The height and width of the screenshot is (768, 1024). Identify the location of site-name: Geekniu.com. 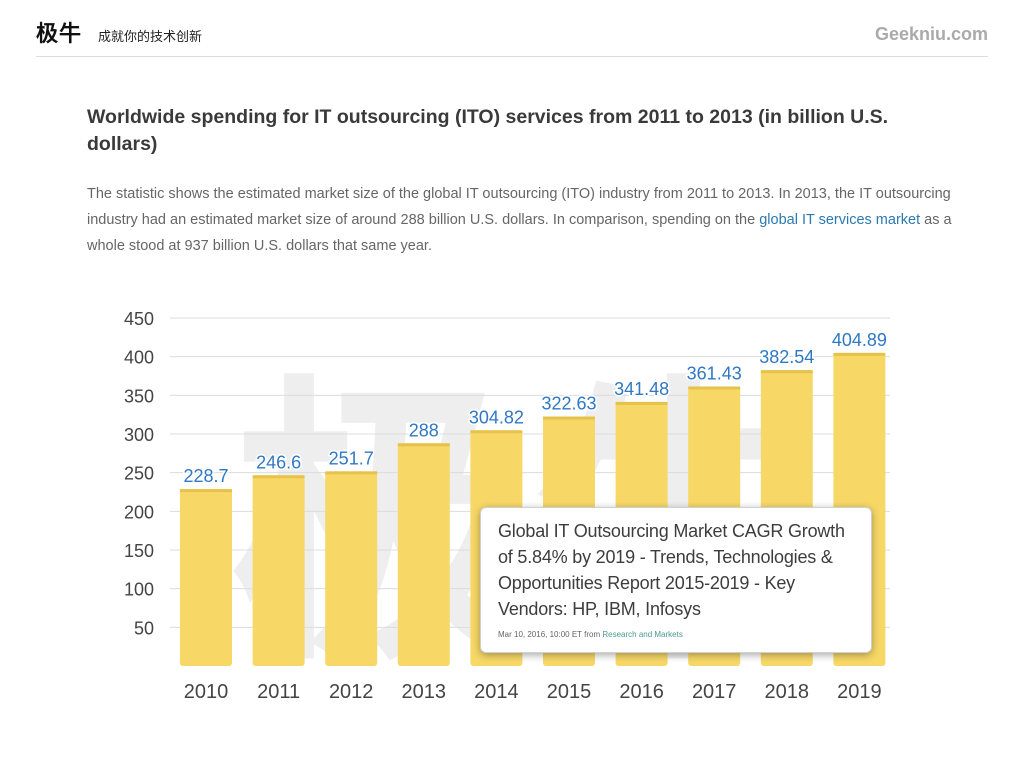
(931, 34).